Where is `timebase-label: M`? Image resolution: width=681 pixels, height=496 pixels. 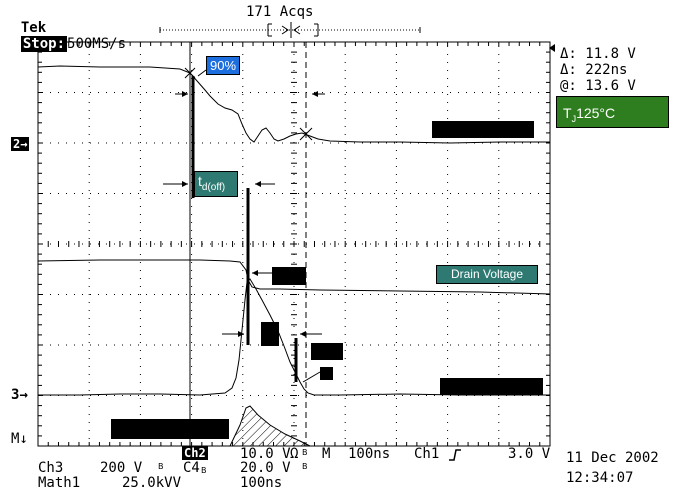 timebase-label: M is located at coordinates (326, 454).